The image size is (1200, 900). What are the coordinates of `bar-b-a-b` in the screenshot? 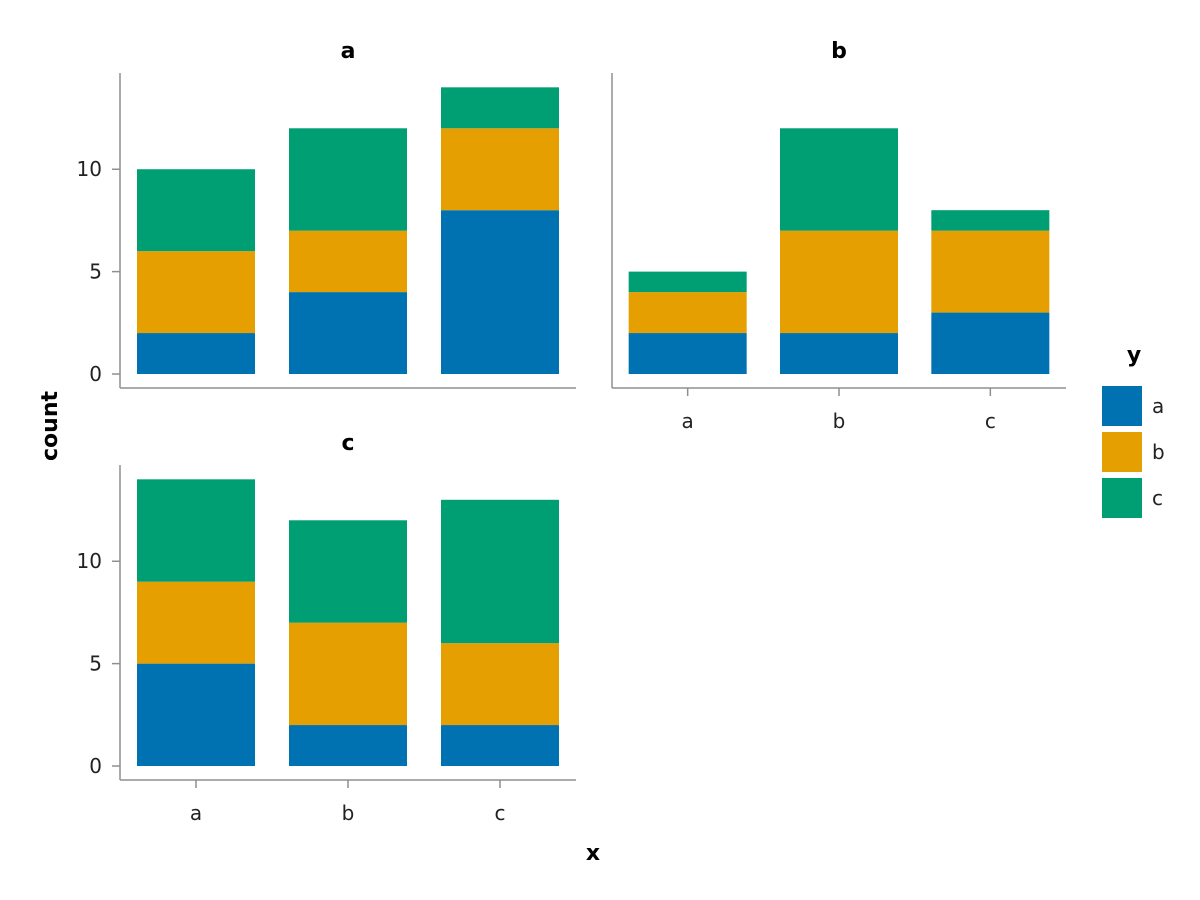 It's located at (687, 313).